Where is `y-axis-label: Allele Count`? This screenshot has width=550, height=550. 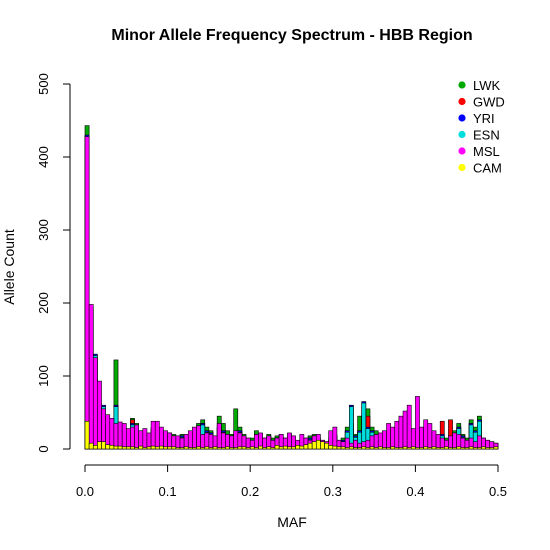
y-axis-label: Allele Count is located at coordinates (9, 267).